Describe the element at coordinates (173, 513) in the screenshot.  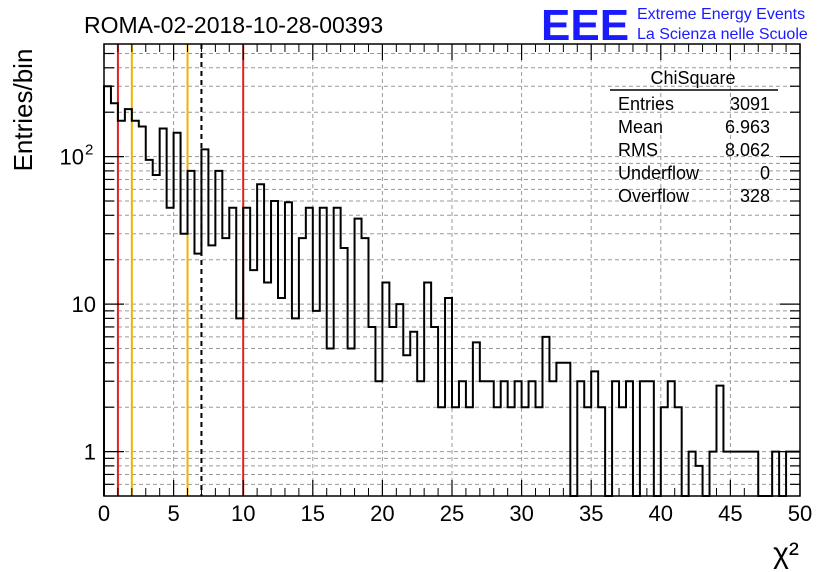
I see `x-tick-label: 5` at that location.